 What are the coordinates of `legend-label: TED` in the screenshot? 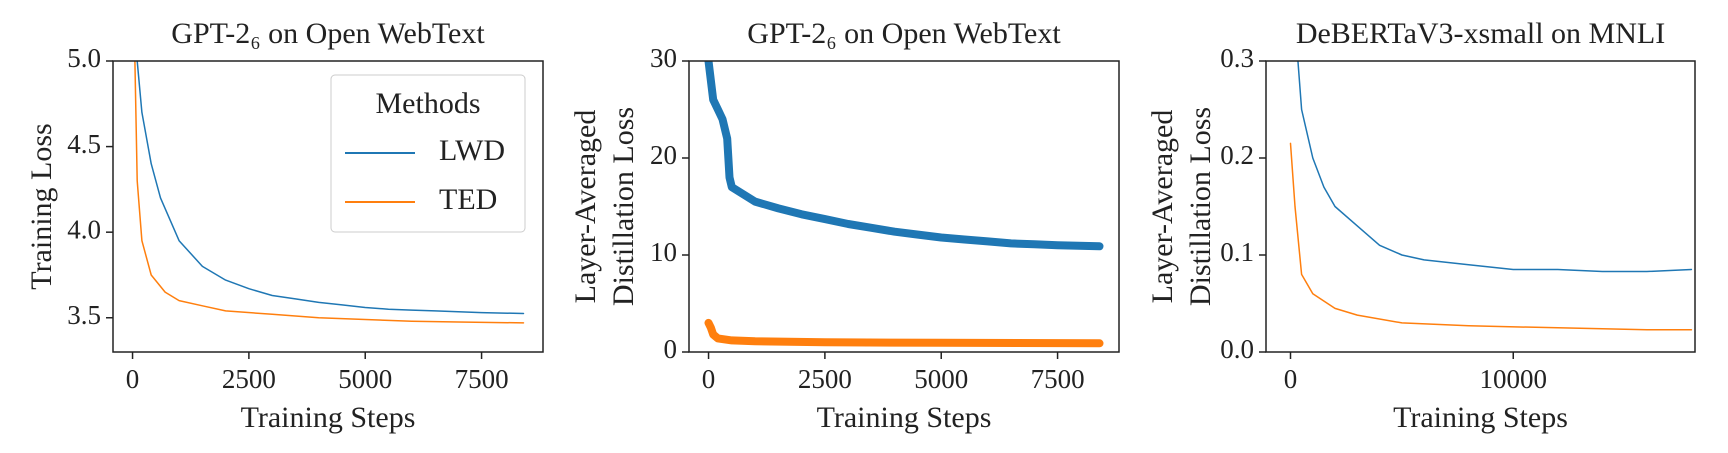 It's located at (468, 199).